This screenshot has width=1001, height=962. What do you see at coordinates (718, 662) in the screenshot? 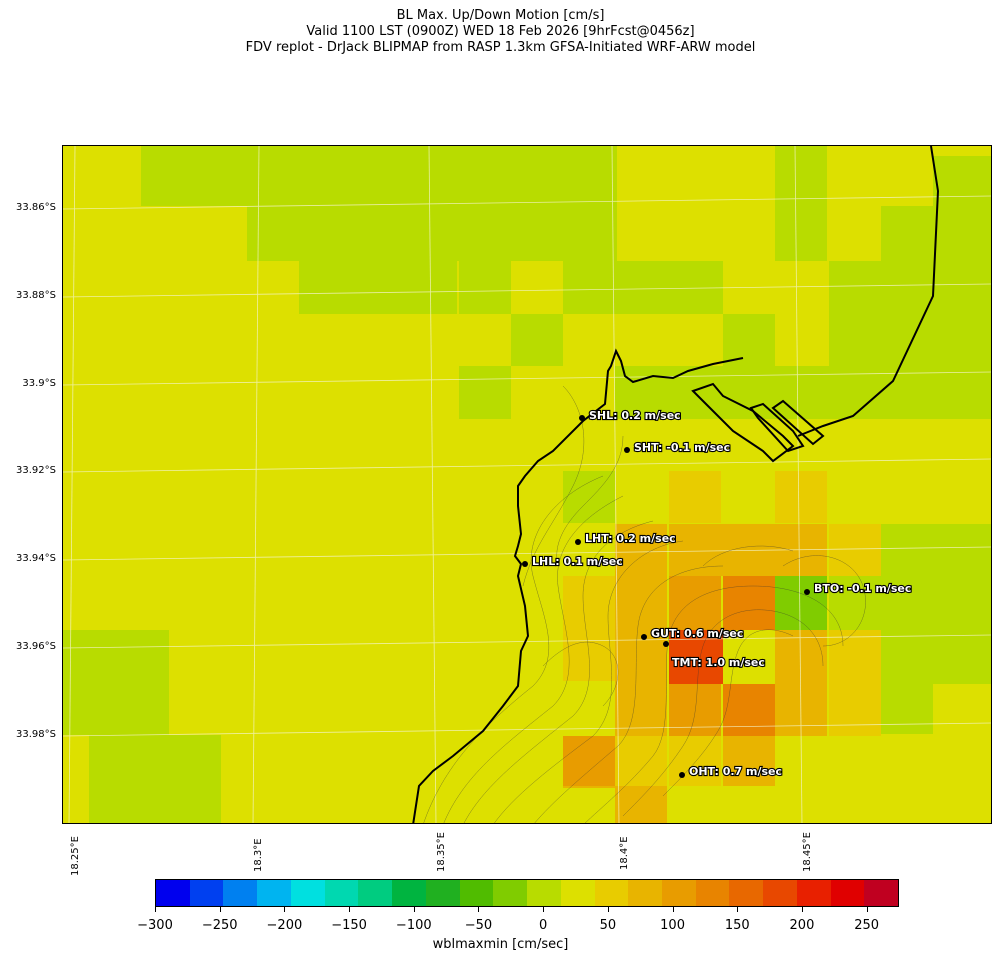
I see `station-label-tmt: TMT: 1.0 m/sec` at bounding box center [718, 662].